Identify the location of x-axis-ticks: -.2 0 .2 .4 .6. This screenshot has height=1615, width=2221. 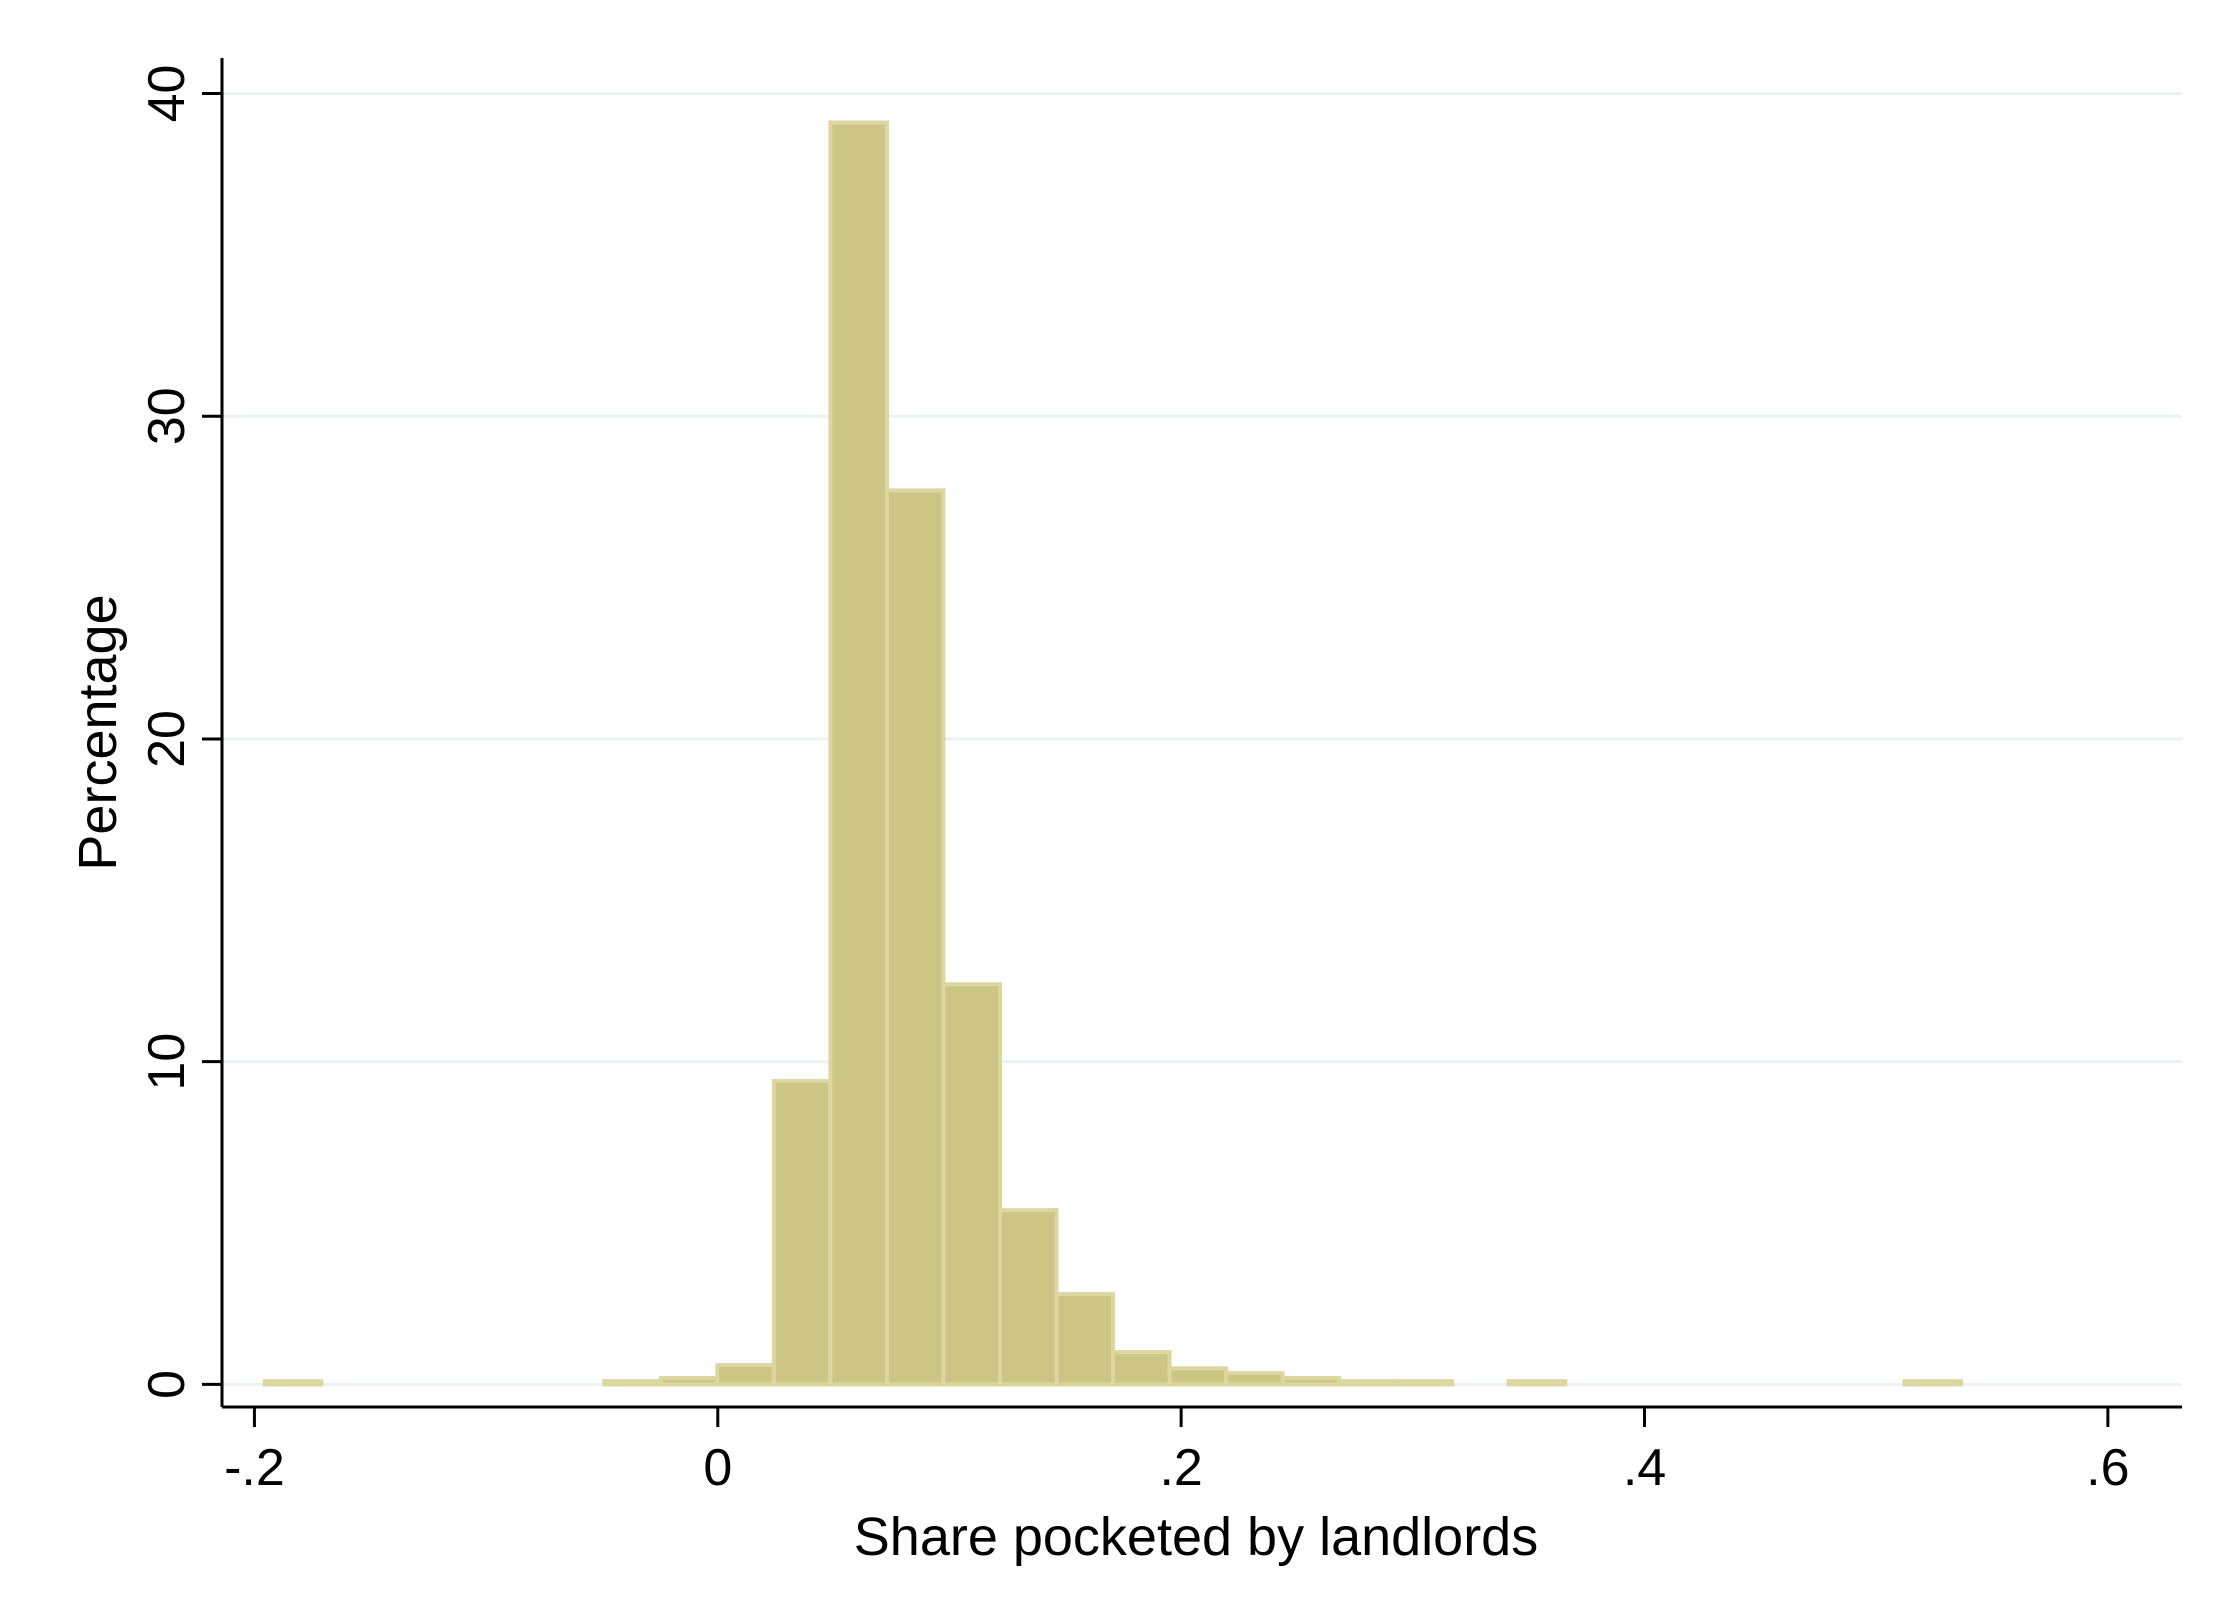
(1177, 1452).